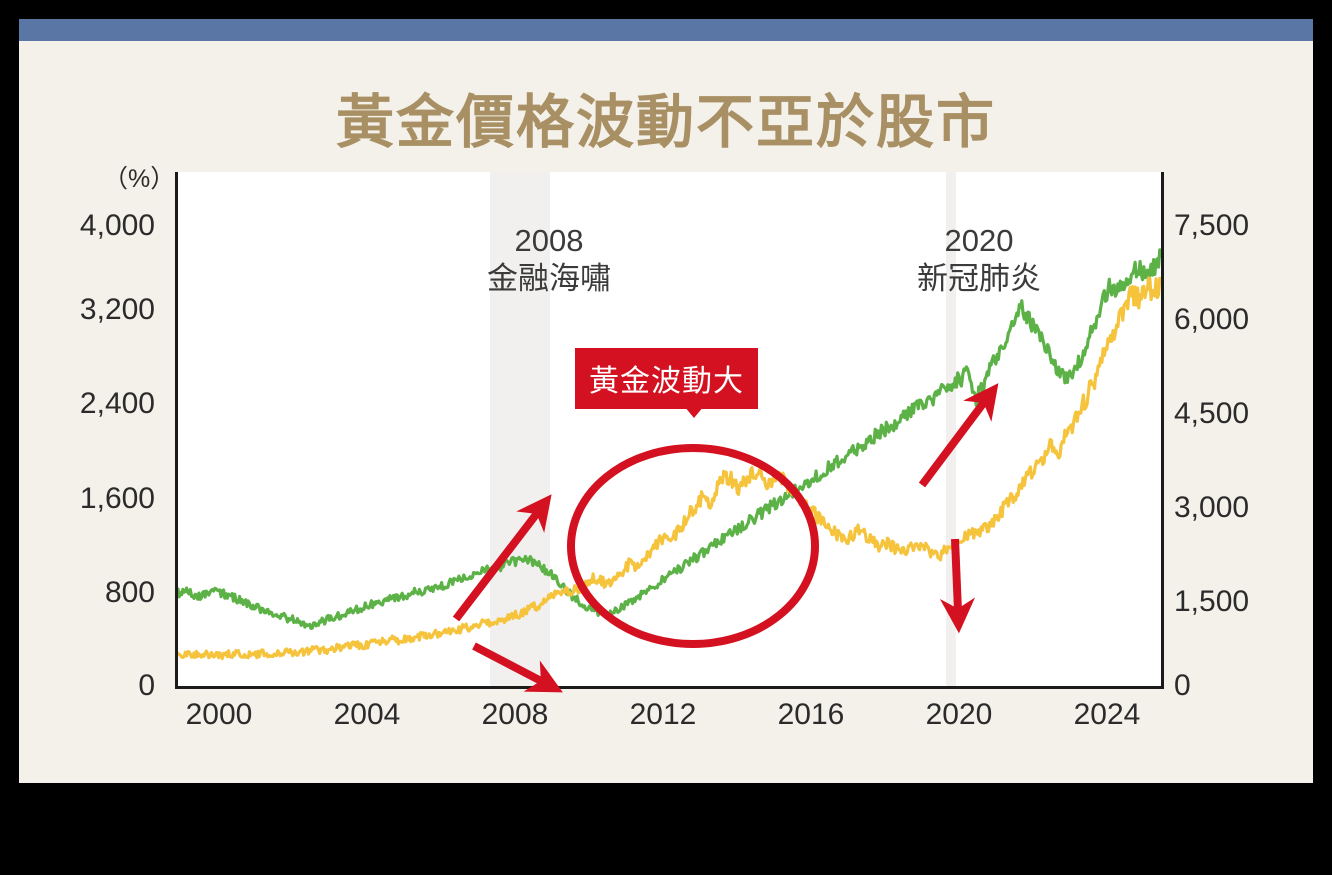 This screenshot has width=1332, height=875. Describe the element at coordinates (117, 403) in the screenshot. I see `y-left-tick-2400: 2,400` at that location.